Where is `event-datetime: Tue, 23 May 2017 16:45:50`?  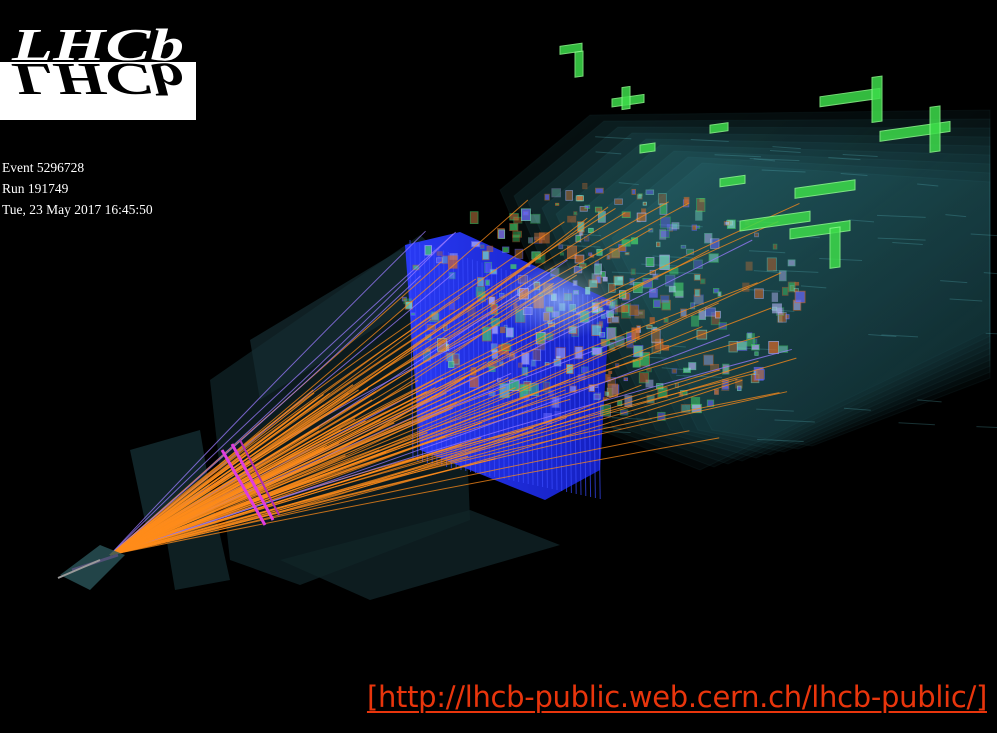
event-datetime: Tue, 23 May 2017 16:45:50 is located at coordinates (77, 209).